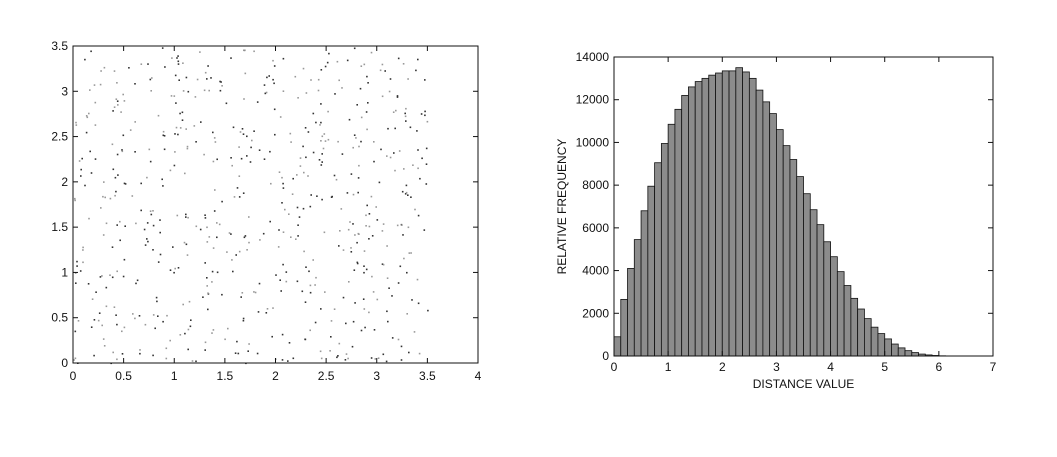 The width and height of the screenshot is (1057, 457). Describe the element at coordinates (595, 313) in the screenshot. I see `histogram-y-tick-label: 2000` at that location.